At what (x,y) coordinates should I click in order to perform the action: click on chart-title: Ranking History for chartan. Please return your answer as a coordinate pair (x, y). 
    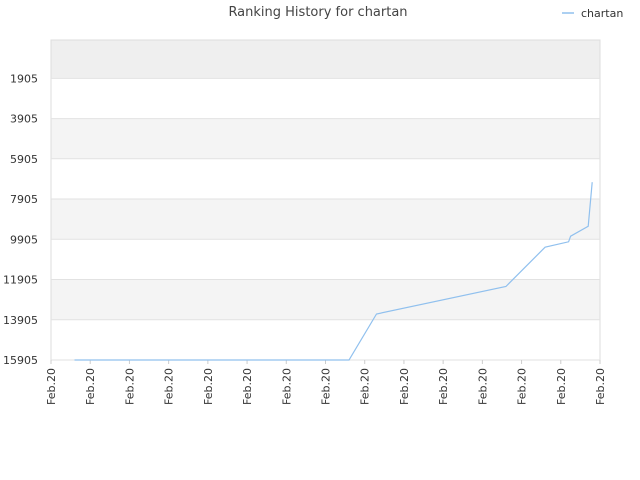
    Looking at the image, I should click on (317, 12).